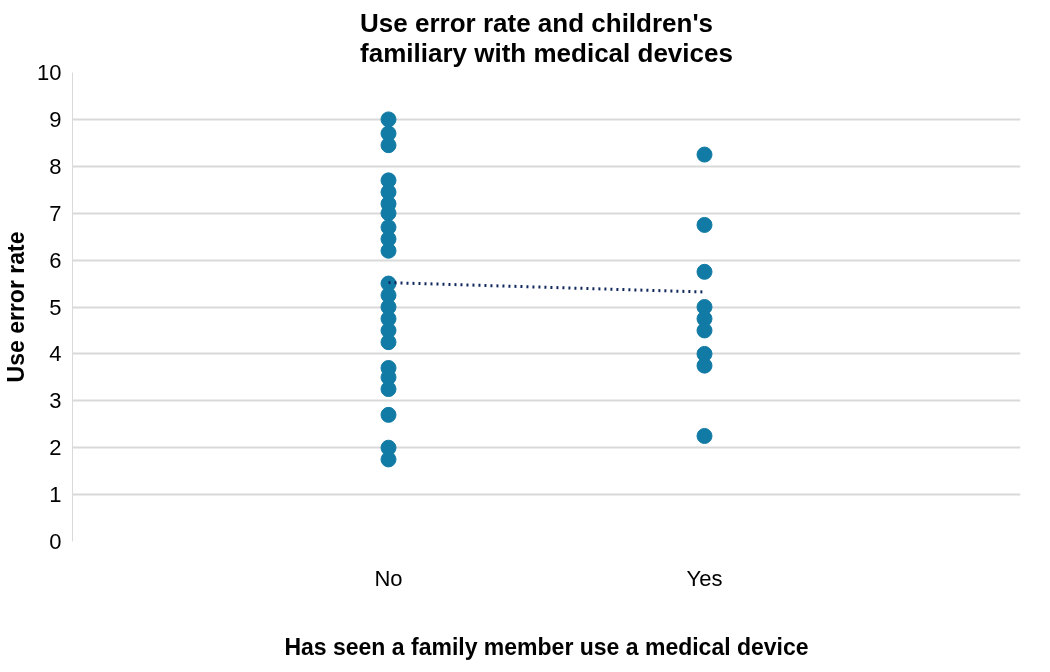 Image resolution: width=1050 pixels, height=672 pixels. Describe the element at coordinates (55, 119) in the screenshot. I see `y-tick-label: 9` at that location.